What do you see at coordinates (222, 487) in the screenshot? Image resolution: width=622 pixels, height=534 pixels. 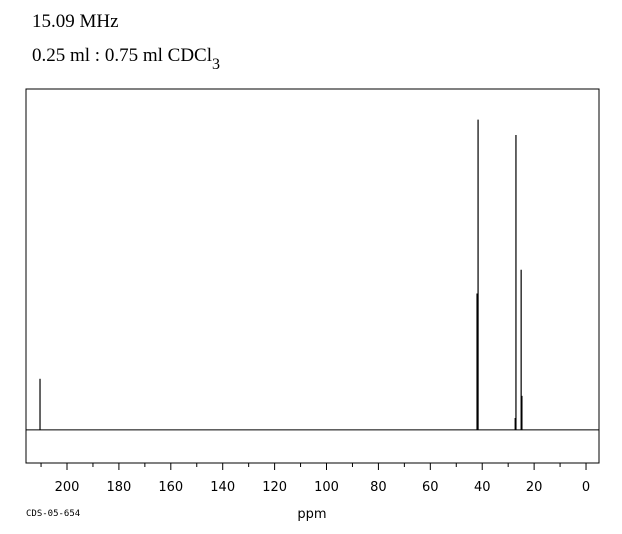 I see `x-tick-label: 140` at bounding box center [222, 487].